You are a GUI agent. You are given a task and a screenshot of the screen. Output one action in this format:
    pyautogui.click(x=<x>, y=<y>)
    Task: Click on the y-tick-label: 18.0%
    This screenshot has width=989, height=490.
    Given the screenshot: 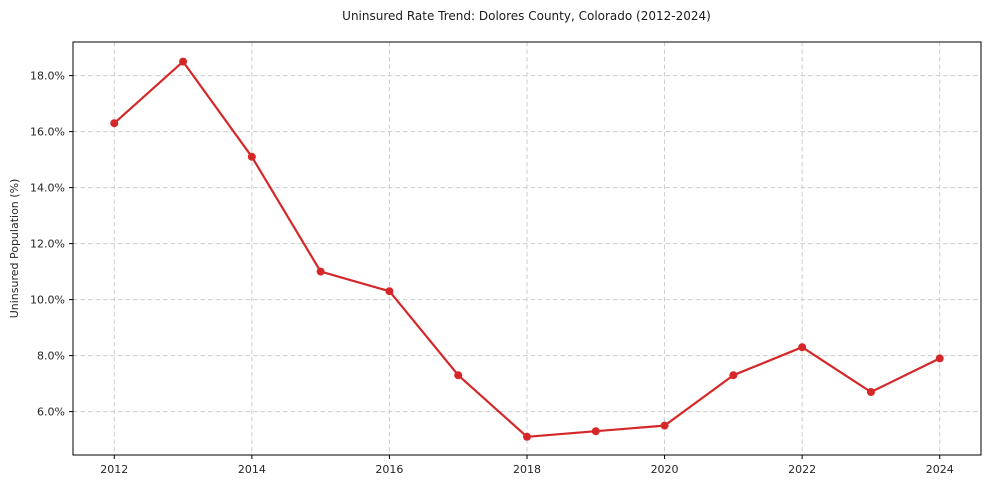 What is the action you would take?
    pyautogui.click(x=47, y=76)
    